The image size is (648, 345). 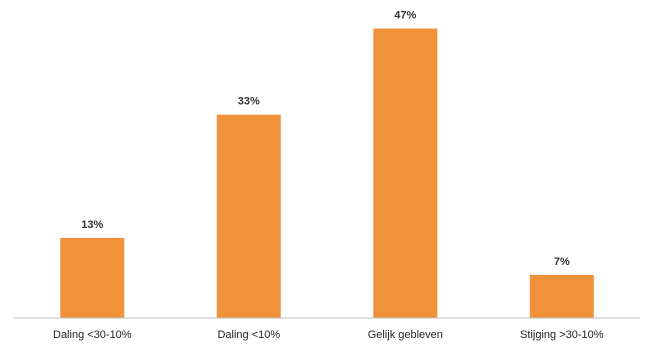 What do you see at coordinates (249, 102) in the screenshot?
I see `data-label: 33%` at bounding box center [249, 102].